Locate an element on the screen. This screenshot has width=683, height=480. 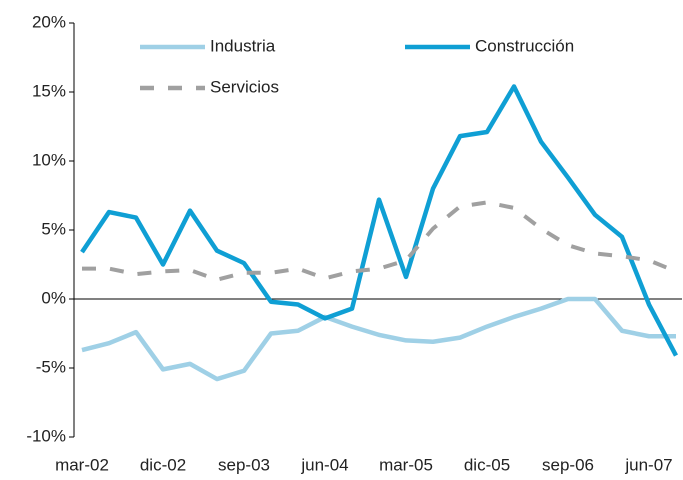
x-tick-label: jun-04 is located at coordinates (324, 464).